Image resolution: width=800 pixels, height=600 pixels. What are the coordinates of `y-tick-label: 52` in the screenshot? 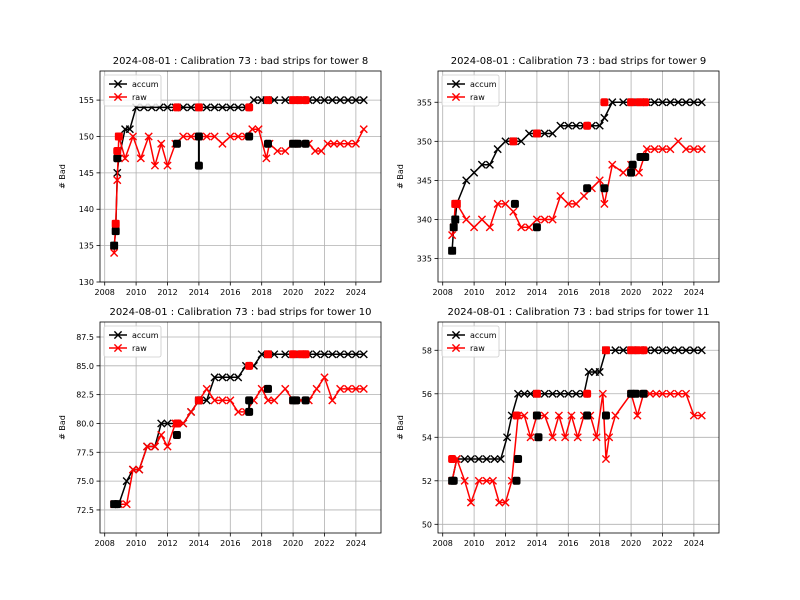 It's located at (427, 481).